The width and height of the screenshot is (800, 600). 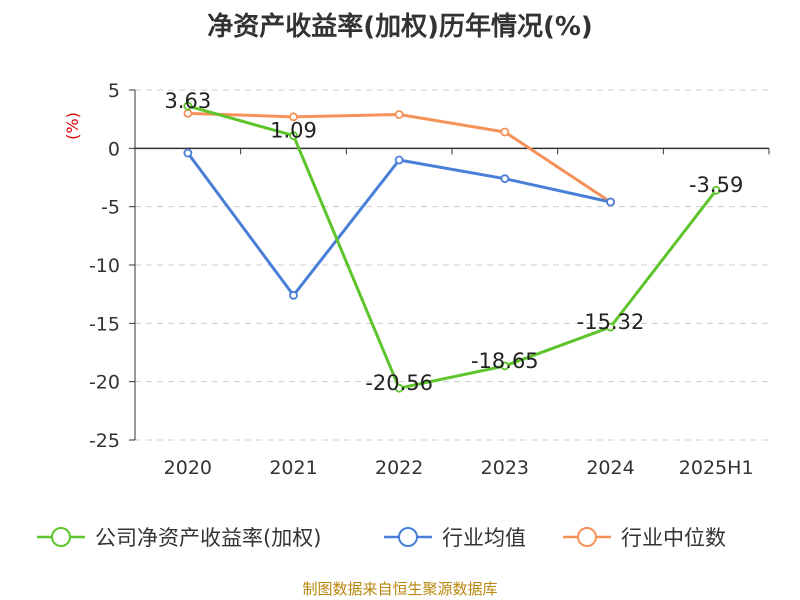 I want to click on legend-item: 行业均值, so click(x=455, y=538).